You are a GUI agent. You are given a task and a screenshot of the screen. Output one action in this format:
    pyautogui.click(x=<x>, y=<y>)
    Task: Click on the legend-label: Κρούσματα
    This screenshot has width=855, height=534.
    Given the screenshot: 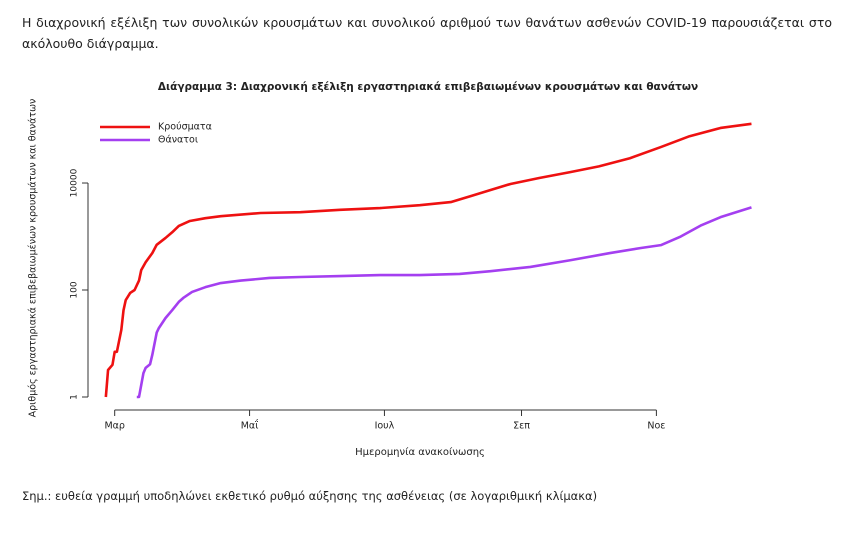 What is the action you would take?
    pyautogui.click(x=185, y=127)
    